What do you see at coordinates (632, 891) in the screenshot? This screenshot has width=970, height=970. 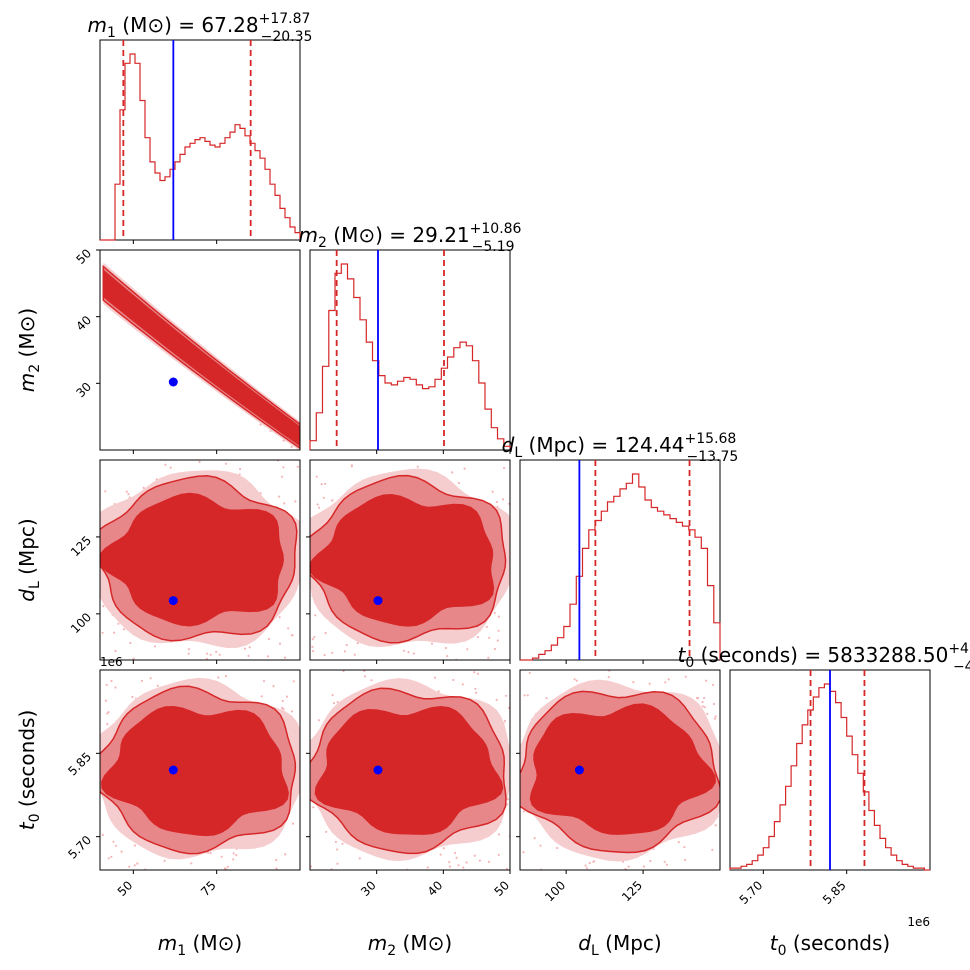 I see `x-tick-label-dL: 125` at bounding box center [632, 891].